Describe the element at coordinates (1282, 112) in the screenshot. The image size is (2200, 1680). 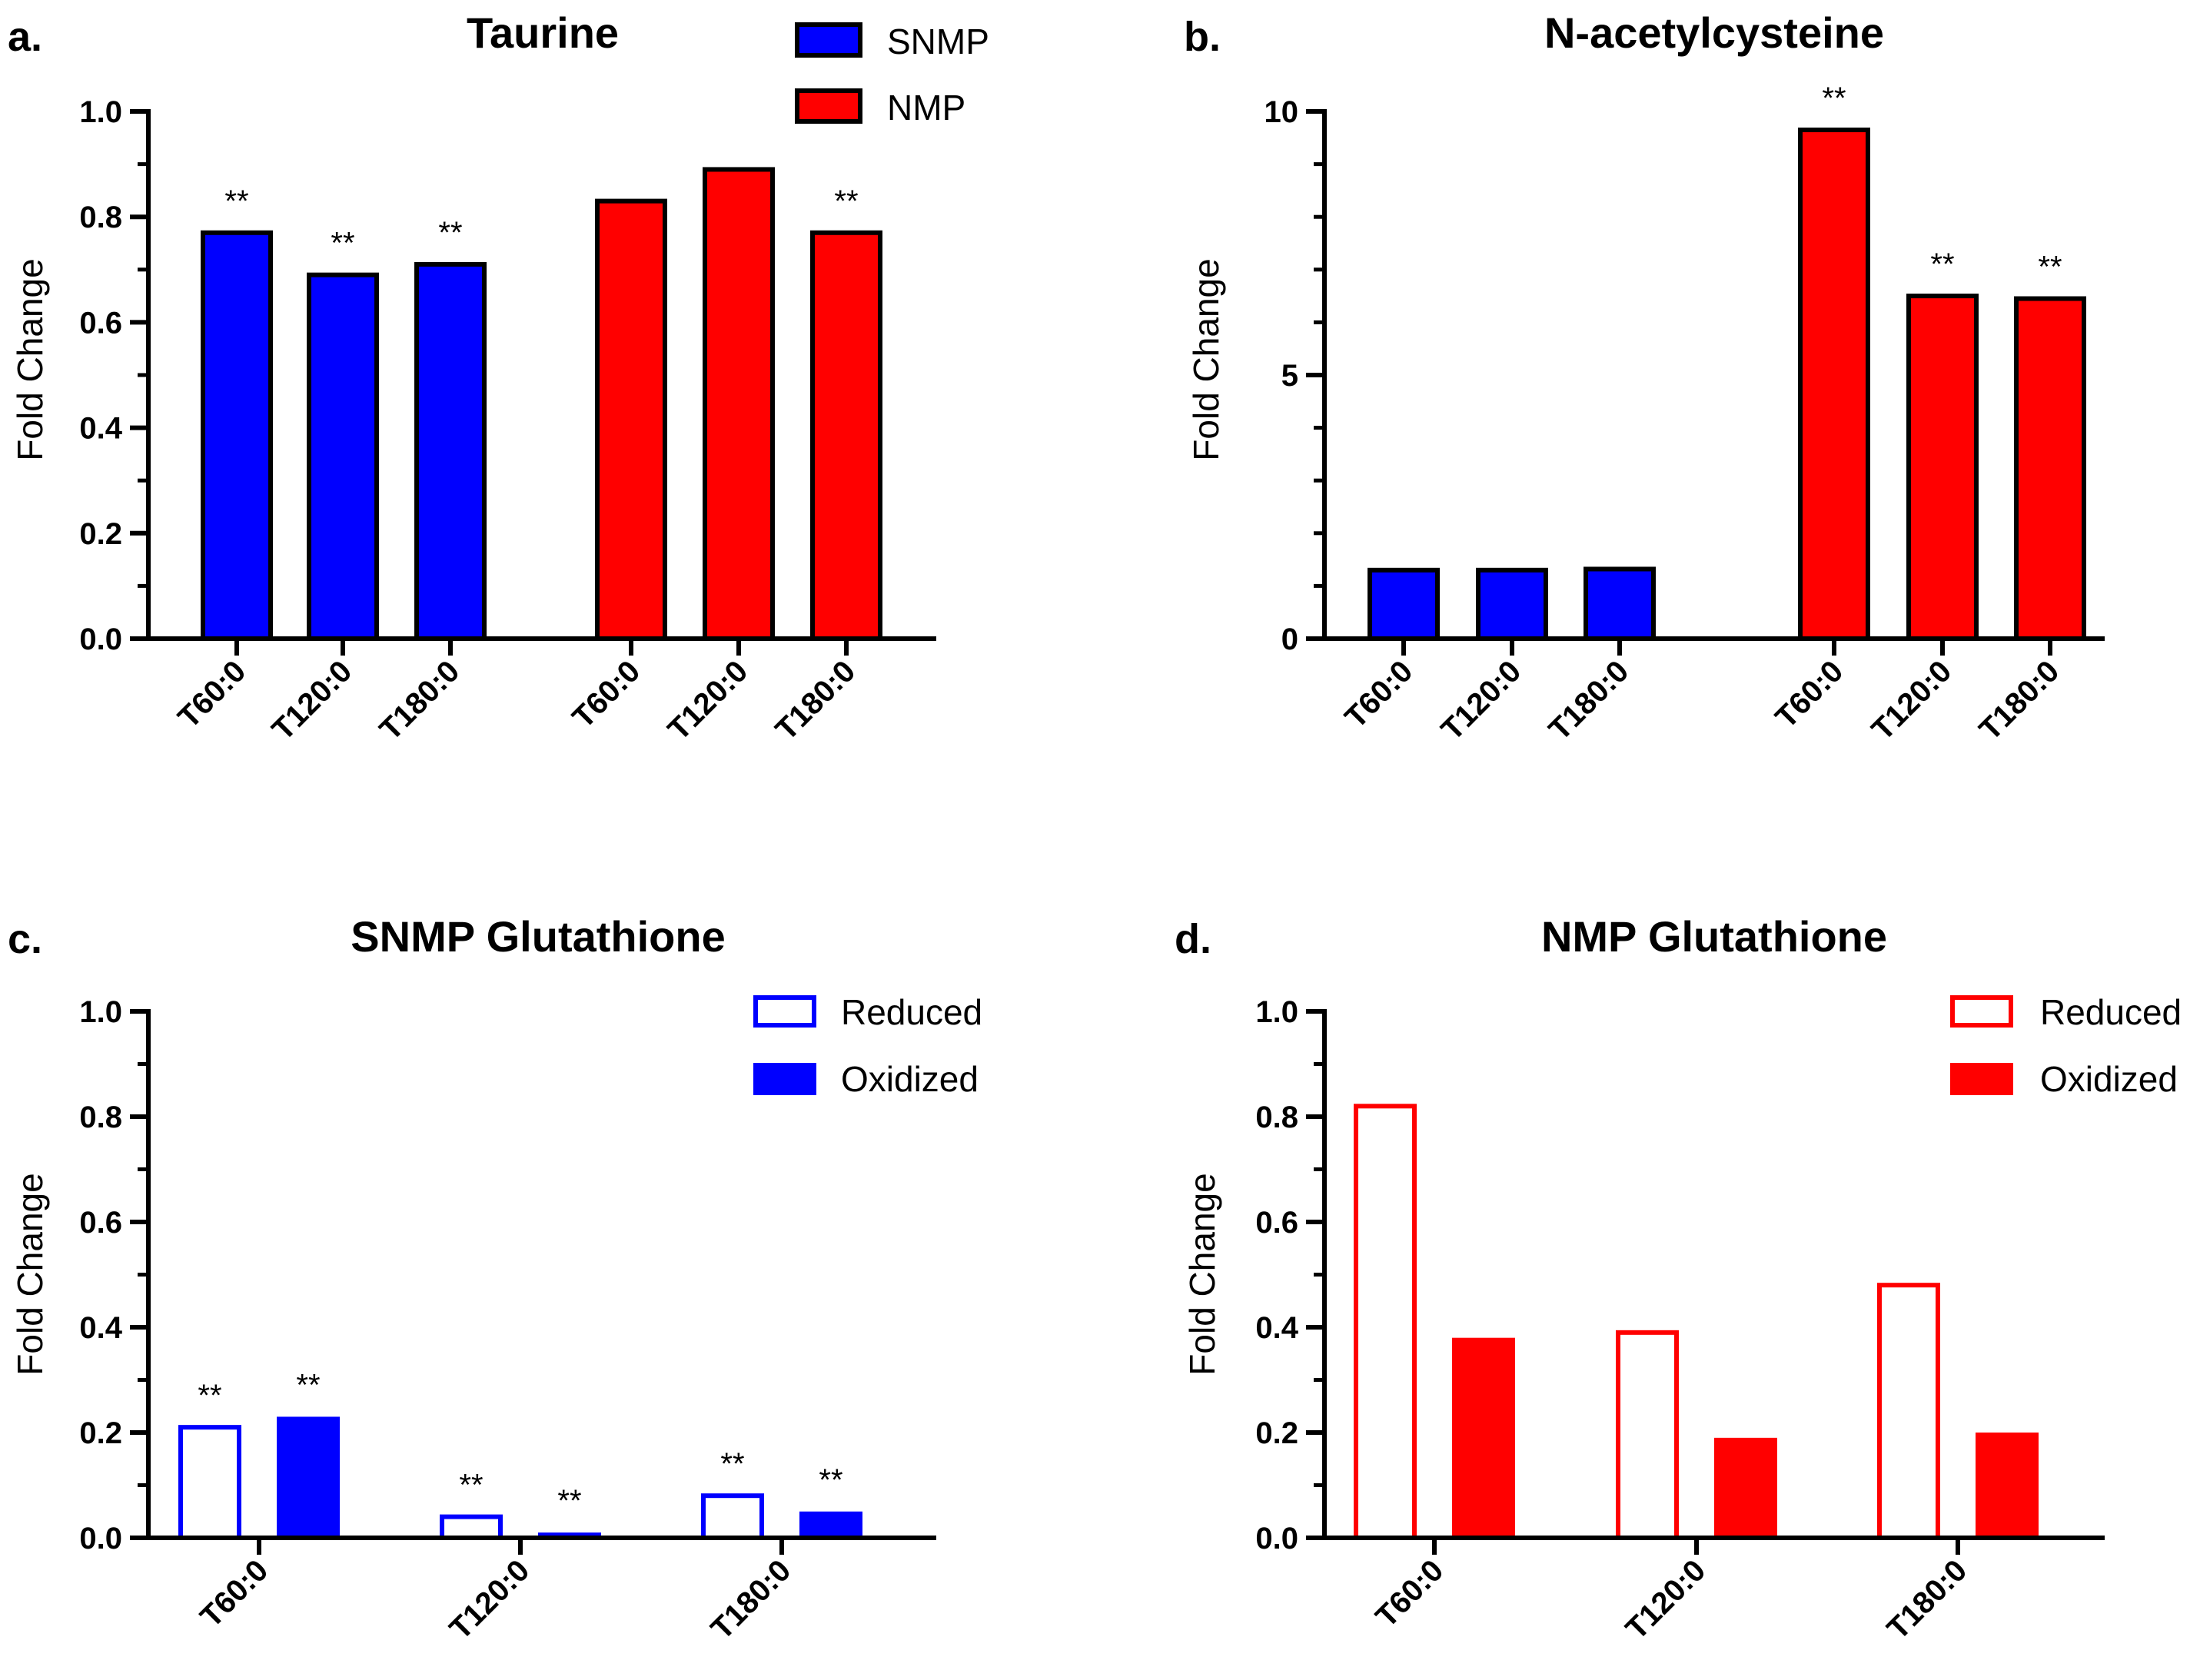
I see `y-tick-label: 10` at that location.